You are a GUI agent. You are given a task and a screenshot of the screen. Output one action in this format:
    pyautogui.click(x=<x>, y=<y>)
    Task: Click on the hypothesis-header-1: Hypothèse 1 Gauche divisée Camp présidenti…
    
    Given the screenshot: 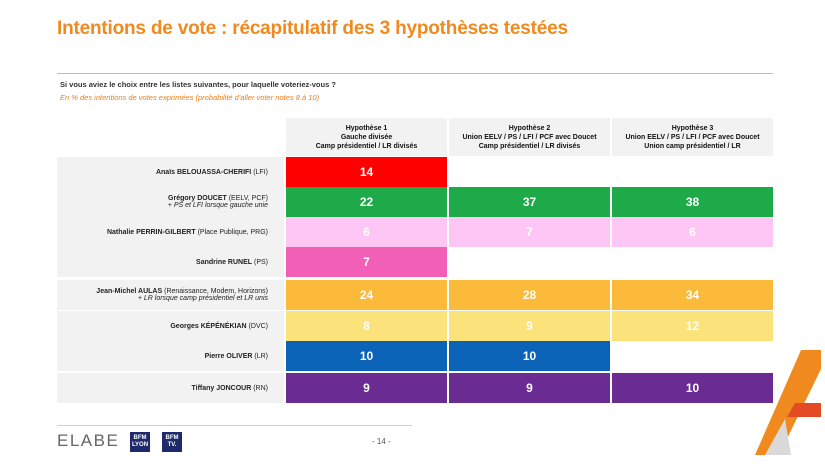 What is the action you would take?
    pyautogui.click(x=366, y=137)
    